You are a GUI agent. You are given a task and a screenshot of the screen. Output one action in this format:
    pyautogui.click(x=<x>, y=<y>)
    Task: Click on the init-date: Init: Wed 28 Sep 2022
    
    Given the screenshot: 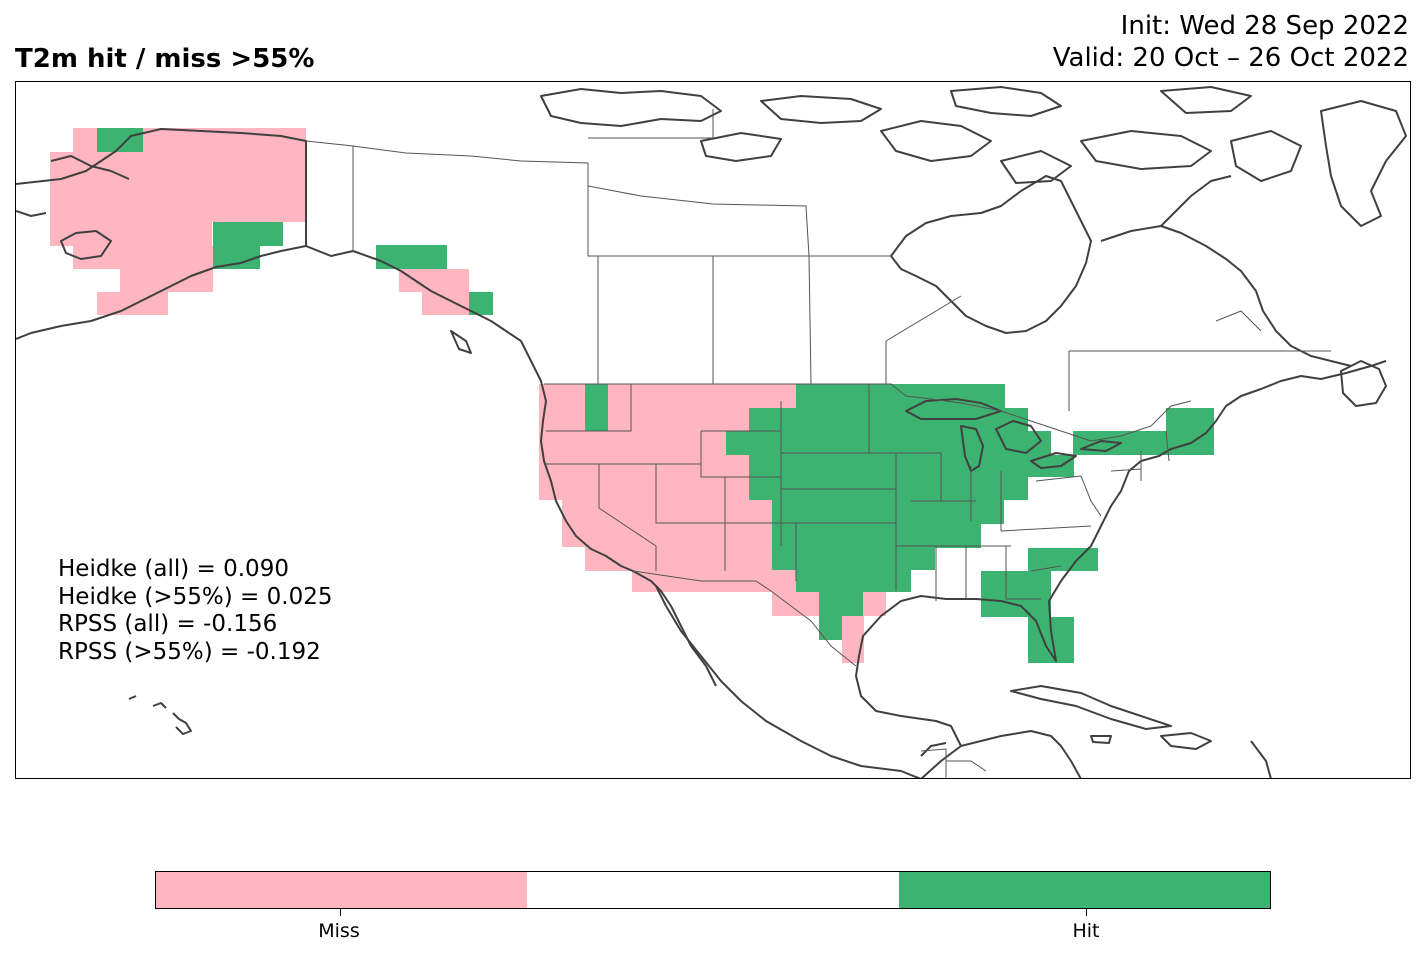 What is the action you would take?
    pyautogui.click(x=1264, y=26)
    